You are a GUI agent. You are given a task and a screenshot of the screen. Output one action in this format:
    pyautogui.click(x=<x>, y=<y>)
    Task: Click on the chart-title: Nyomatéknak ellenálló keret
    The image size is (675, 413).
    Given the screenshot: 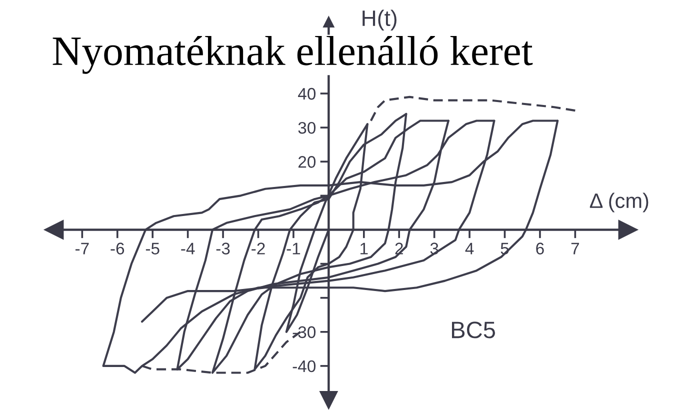 What is the action you would take?
    pyautogui.click(x=292, y=55)
    